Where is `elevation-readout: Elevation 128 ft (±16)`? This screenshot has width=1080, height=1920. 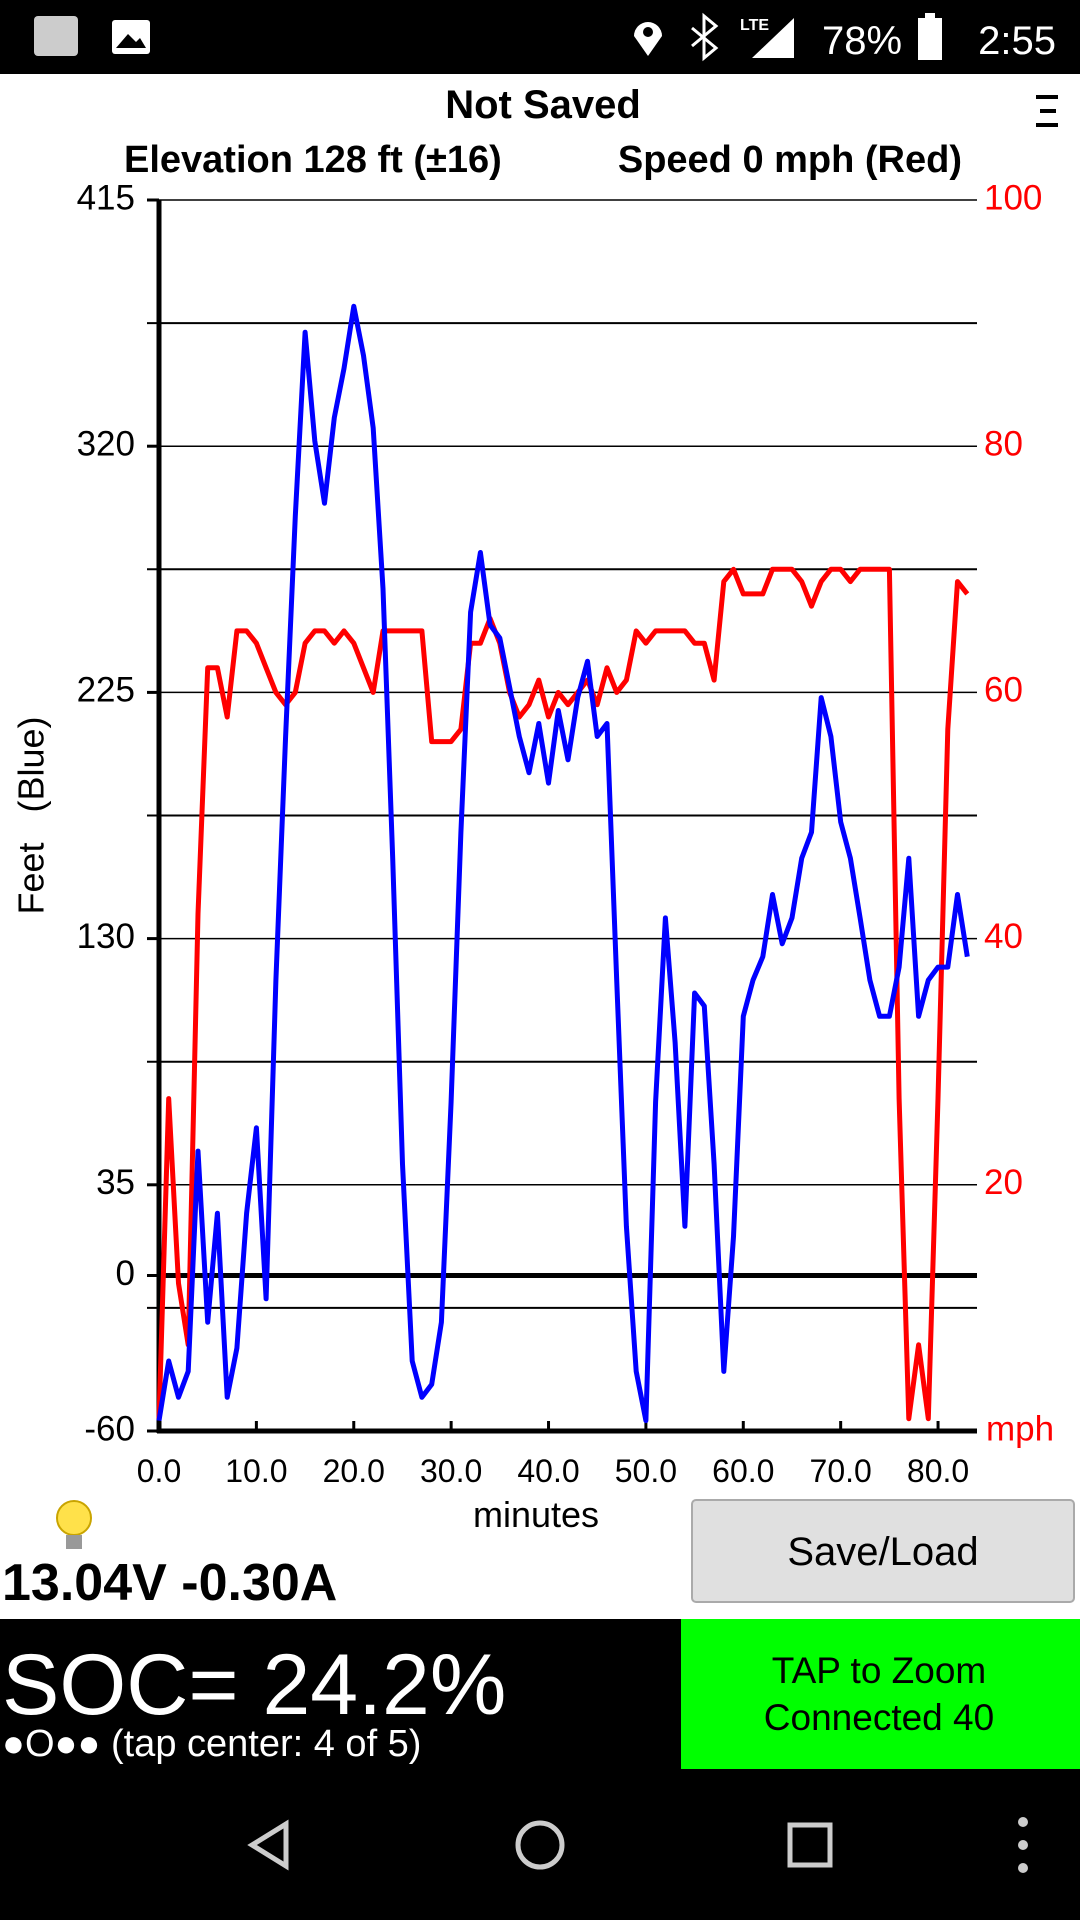
elevation-readout: Elevation 128 ft (±16) is located at coordinates (313, 160).